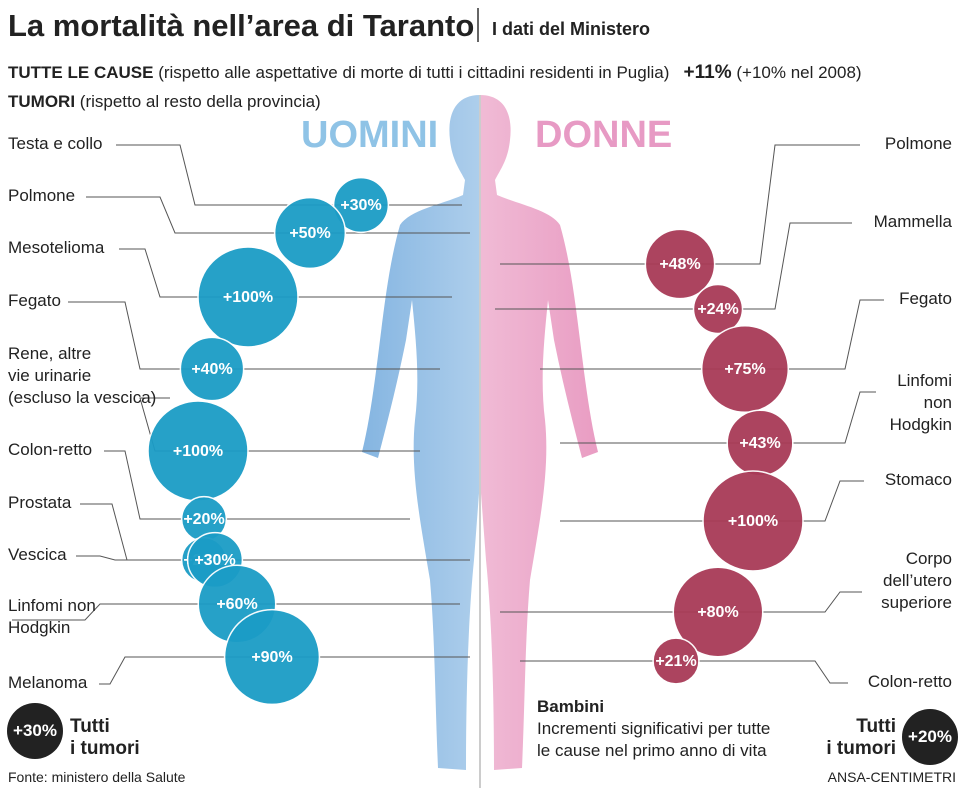  What do you see at coordinates (97, 777) in the screenshot?
I see `source: Fonte: ministero della Salute` at bounding box center [97, 777].